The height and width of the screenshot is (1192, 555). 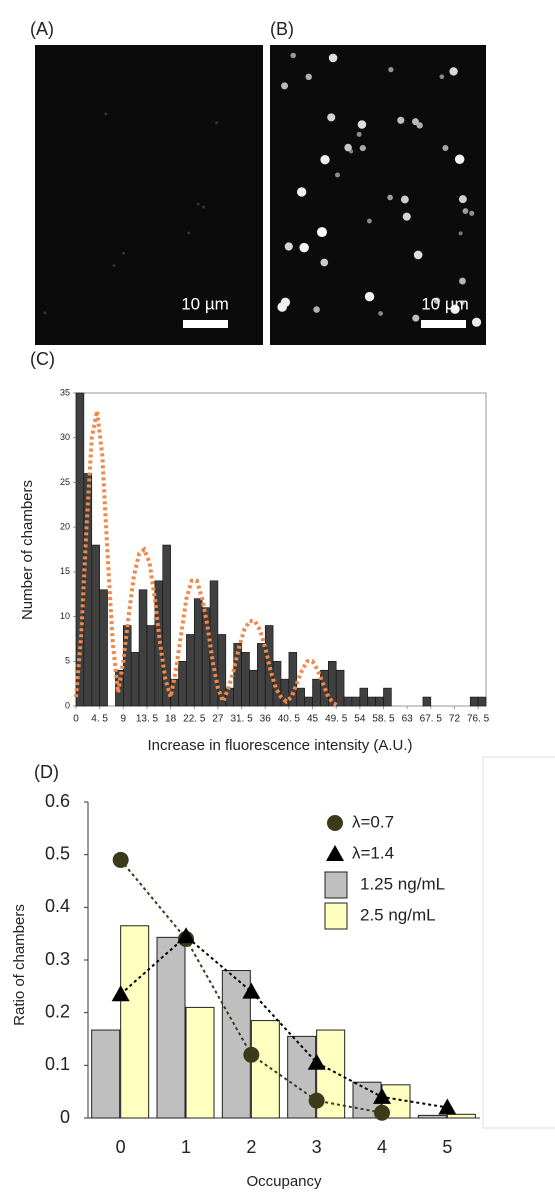 What do you see at coordinates (42, 29) in the screenshot?
I see `panel-label: (A)` at bounding box center [42, 29].